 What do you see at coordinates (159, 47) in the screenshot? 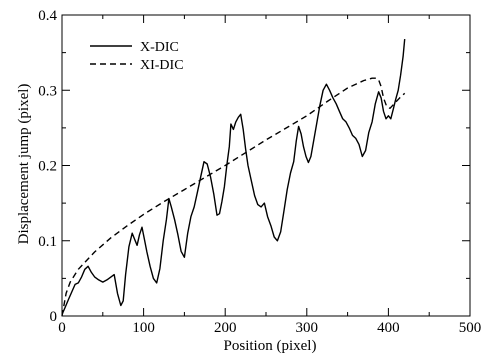
I see `legend-label-x-dic: X-DIC` at bounding box center [159, 47].